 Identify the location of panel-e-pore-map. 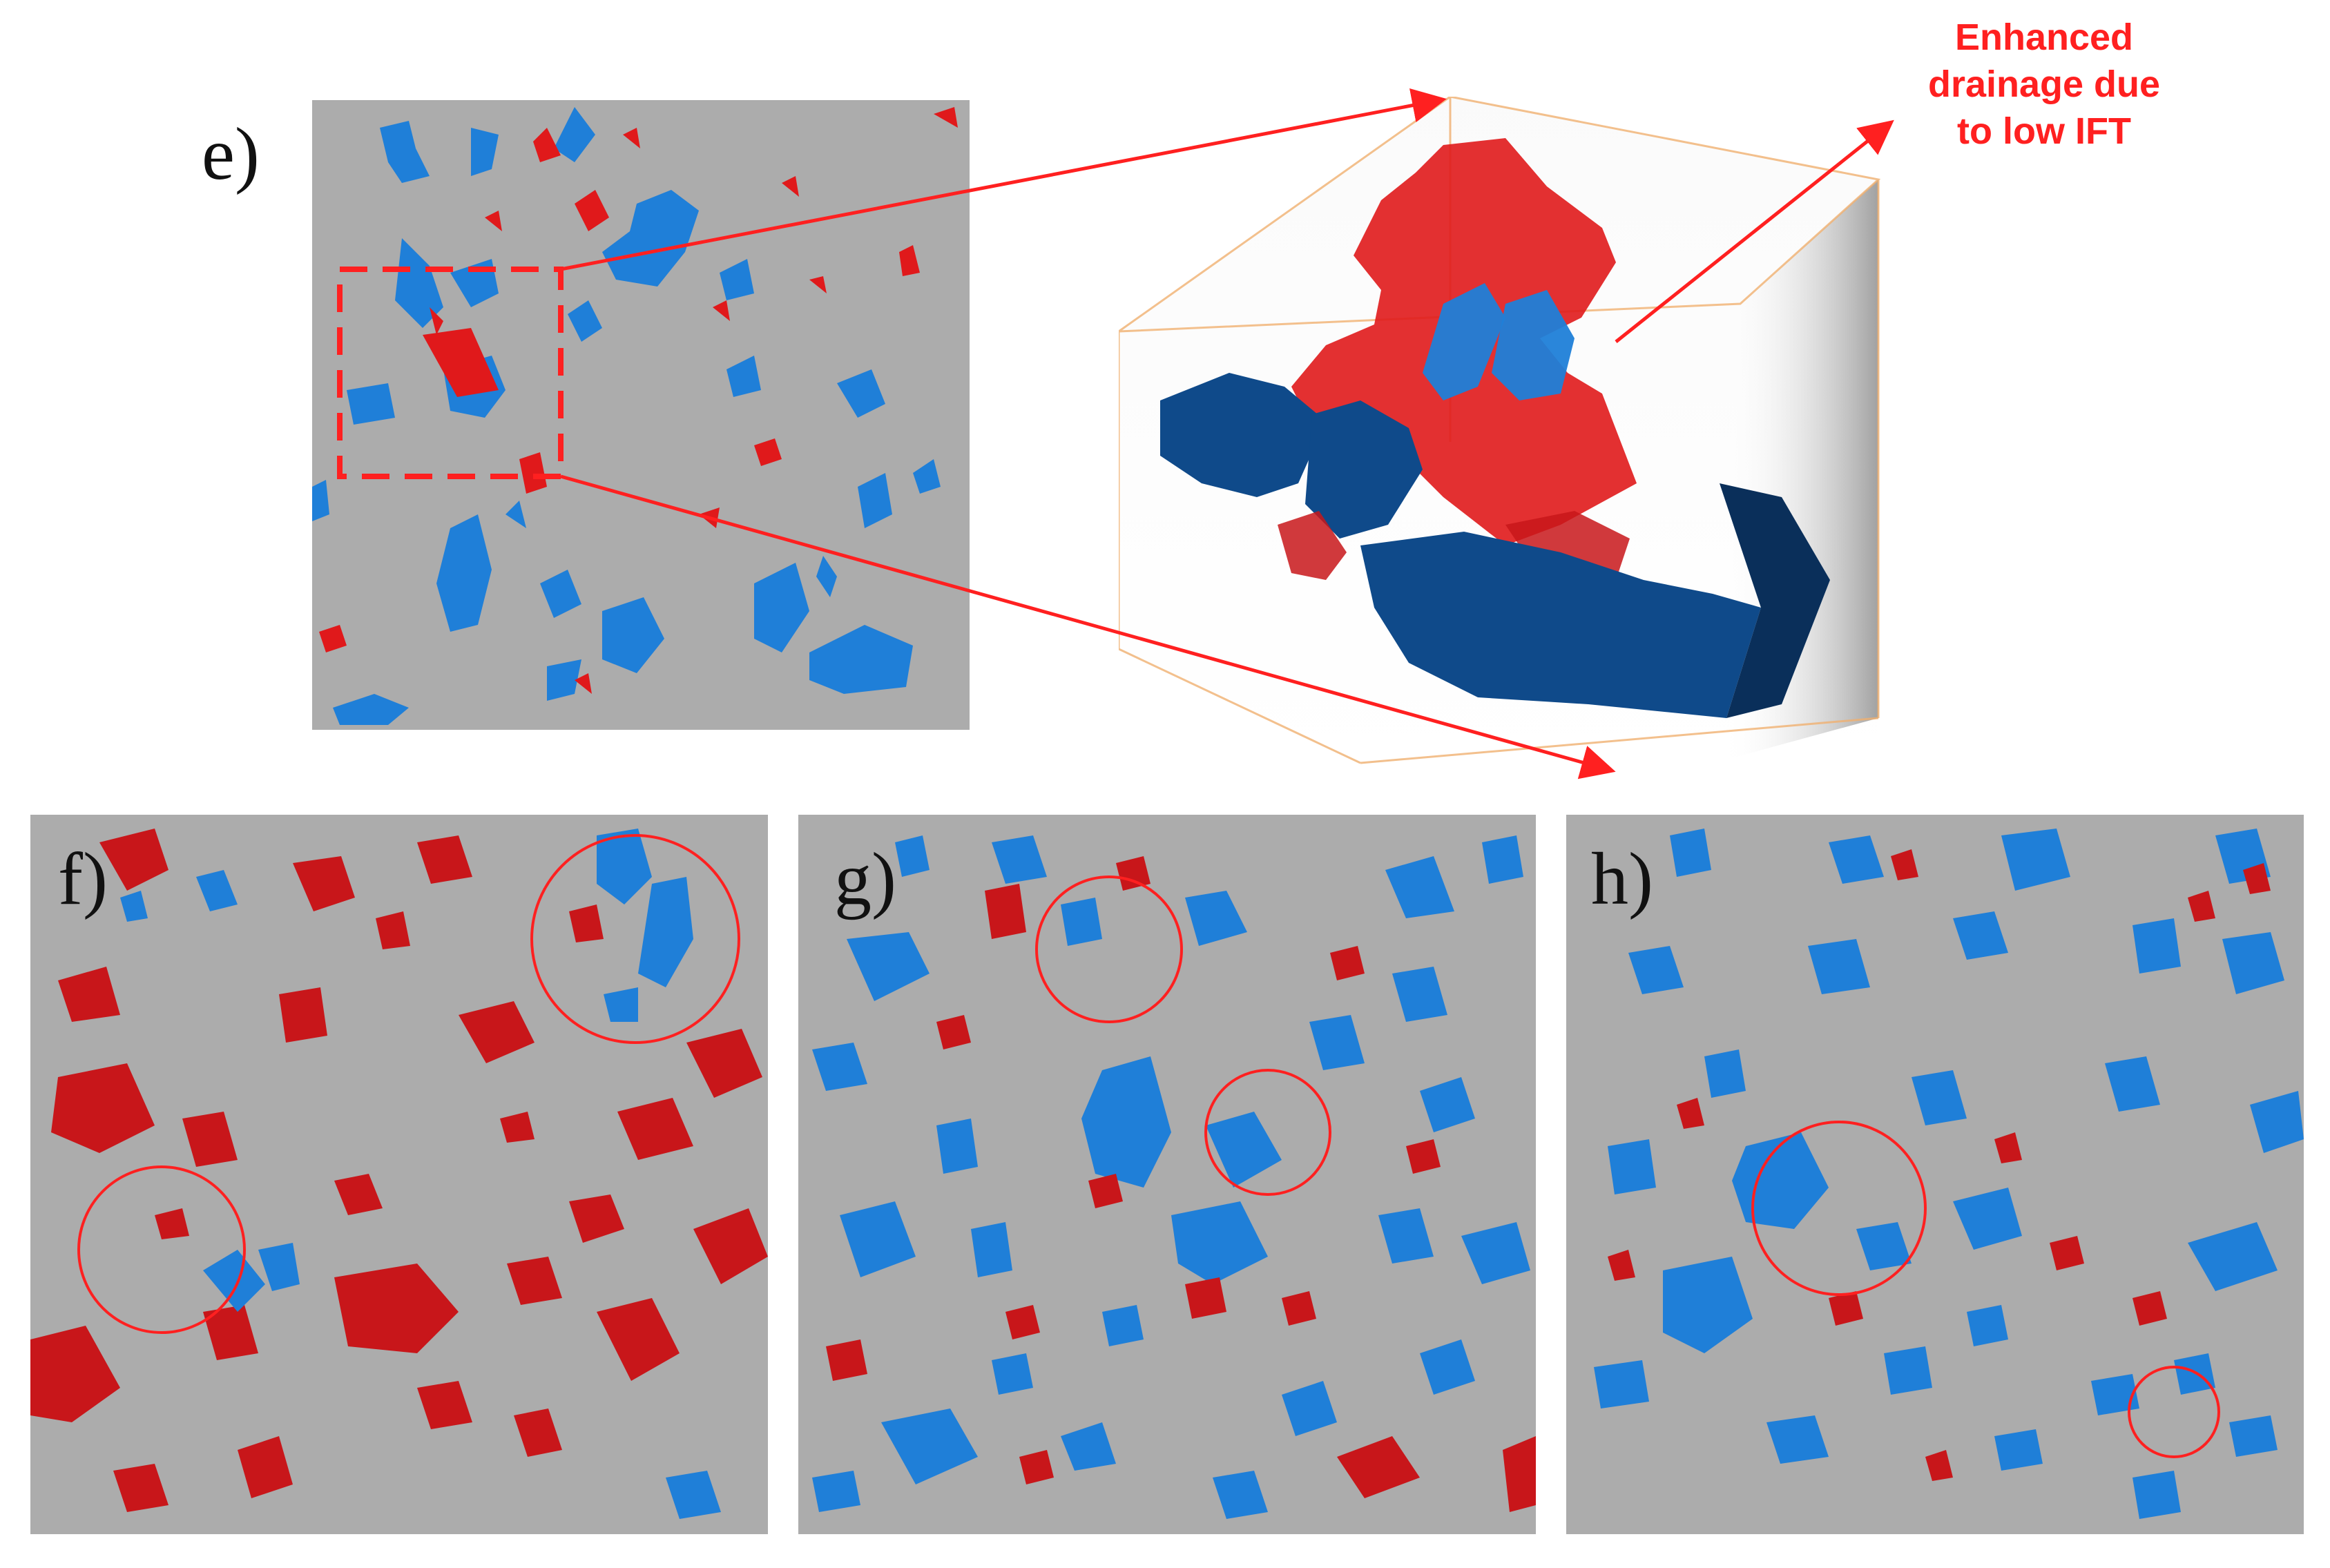
(635, 416).